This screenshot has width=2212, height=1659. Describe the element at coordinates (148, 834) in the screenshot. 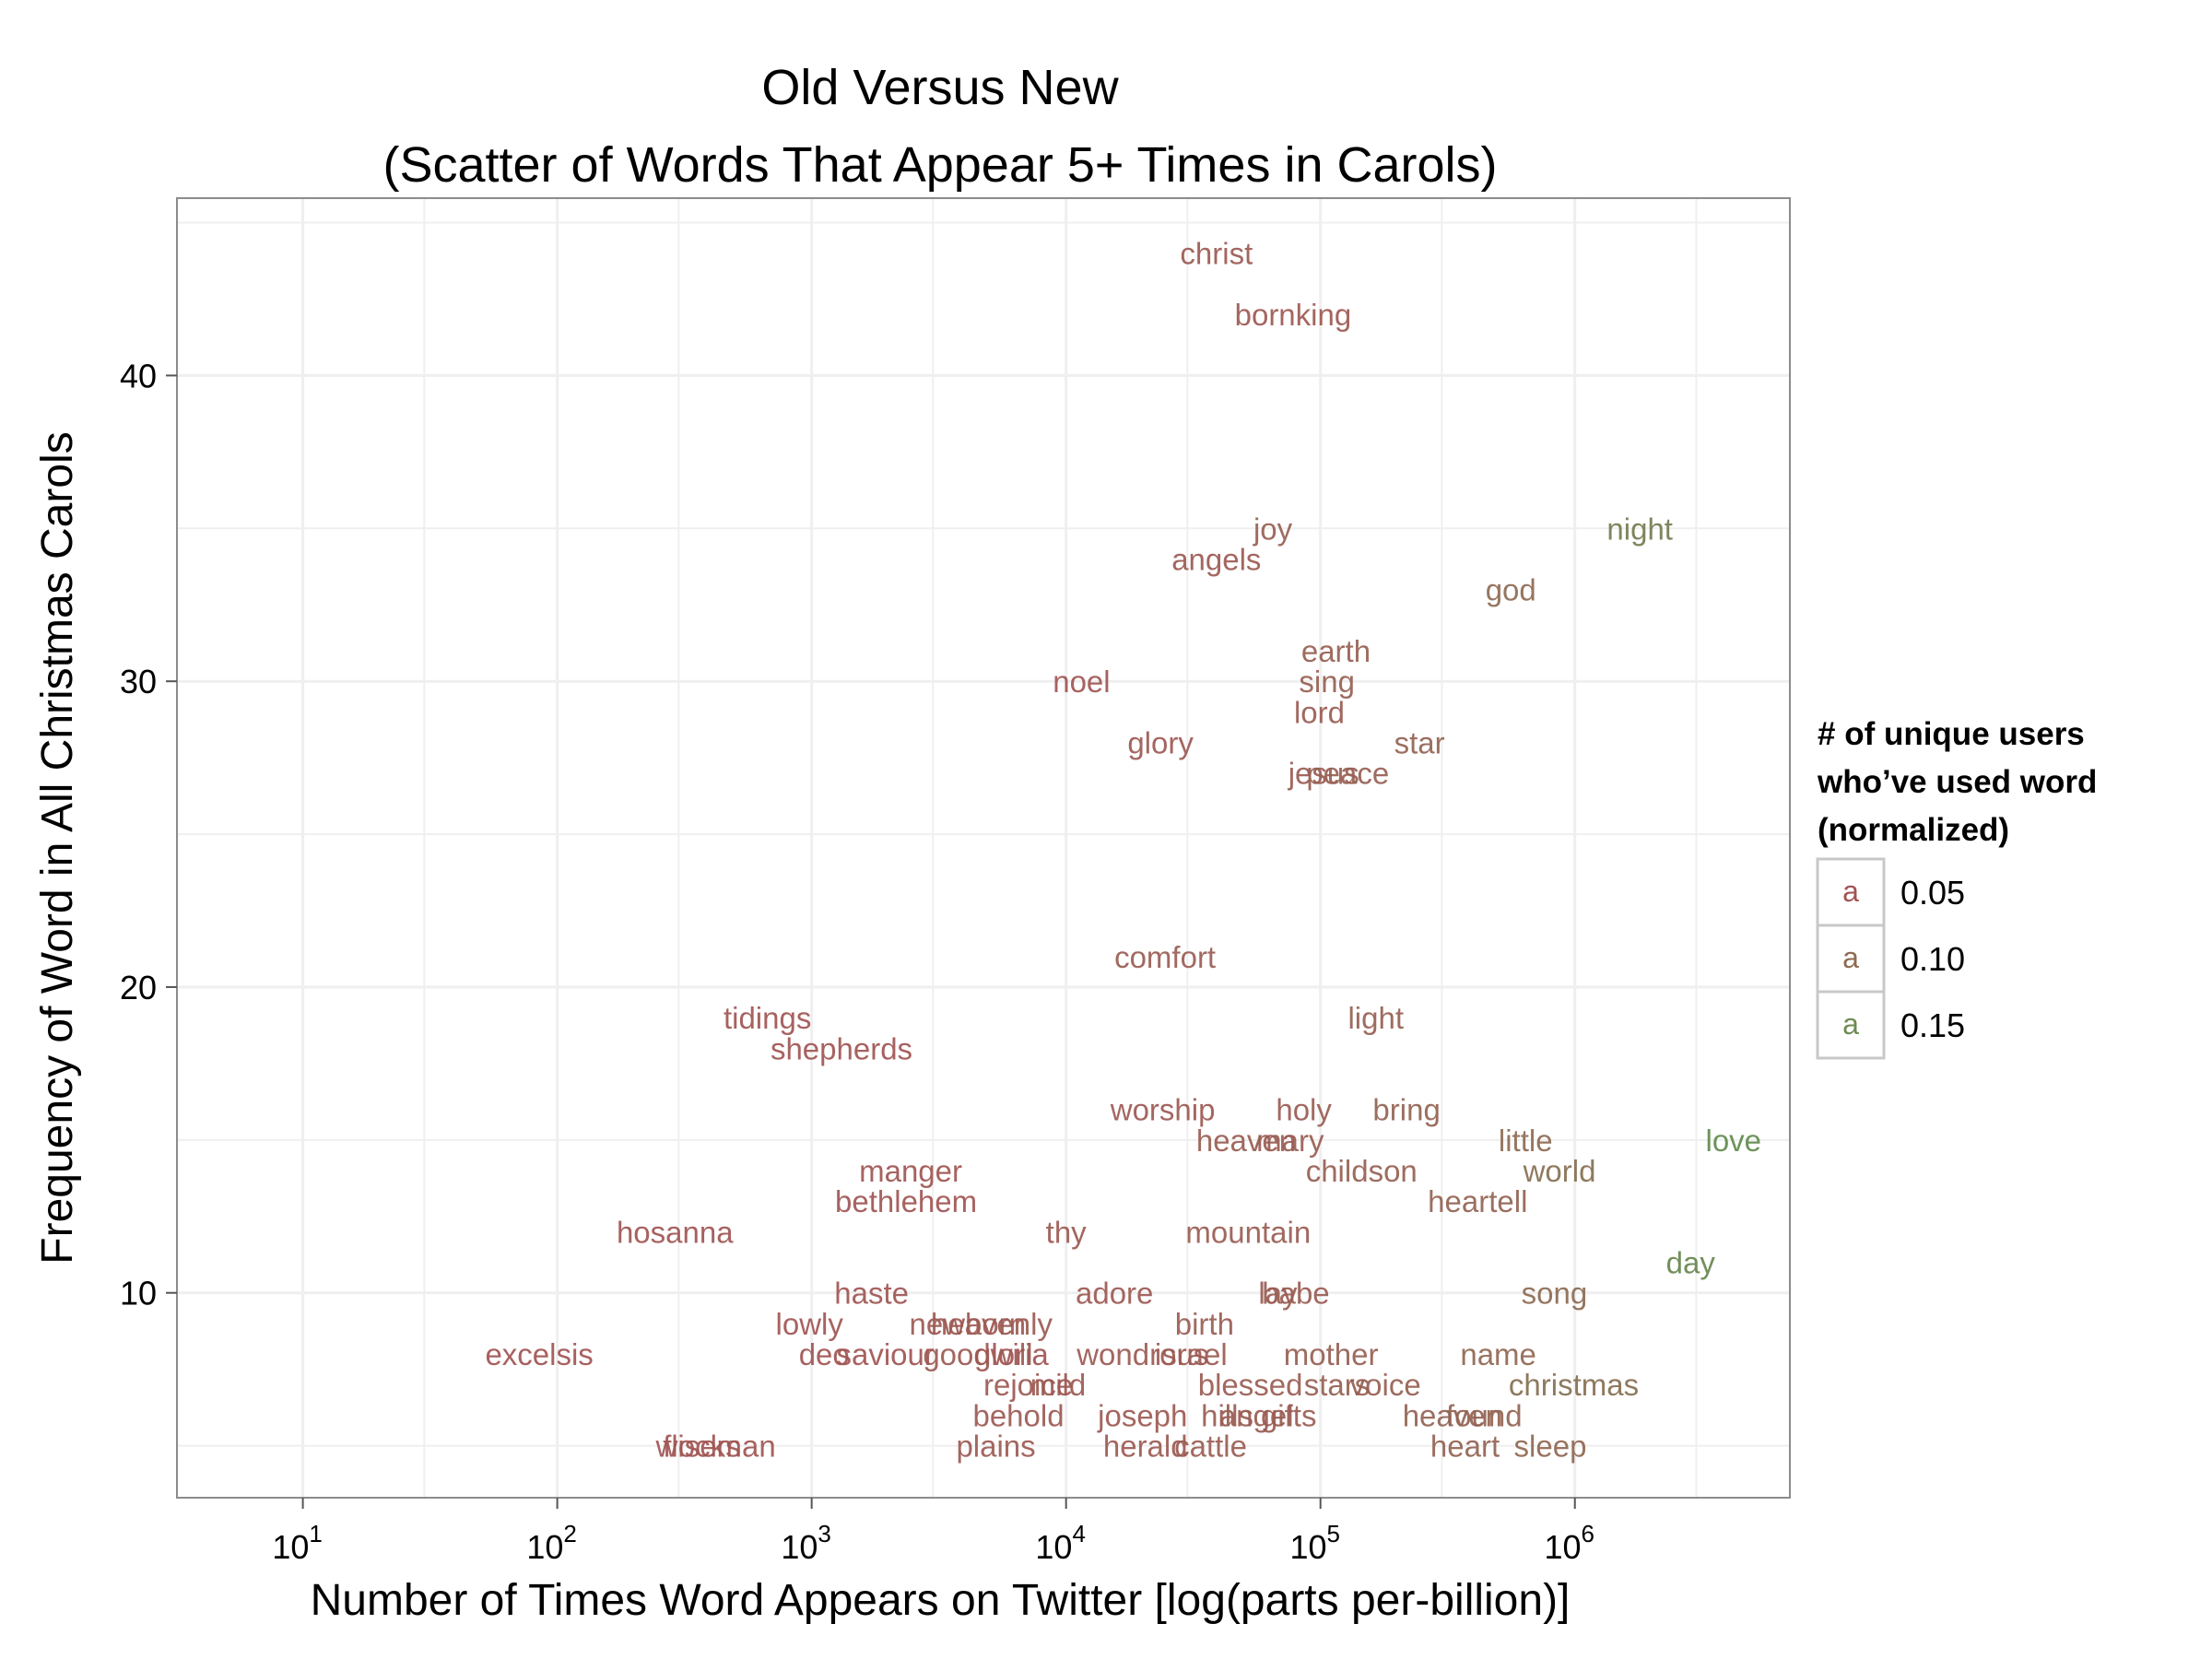

I see `y-axis: 10 20 30 40` at that location.